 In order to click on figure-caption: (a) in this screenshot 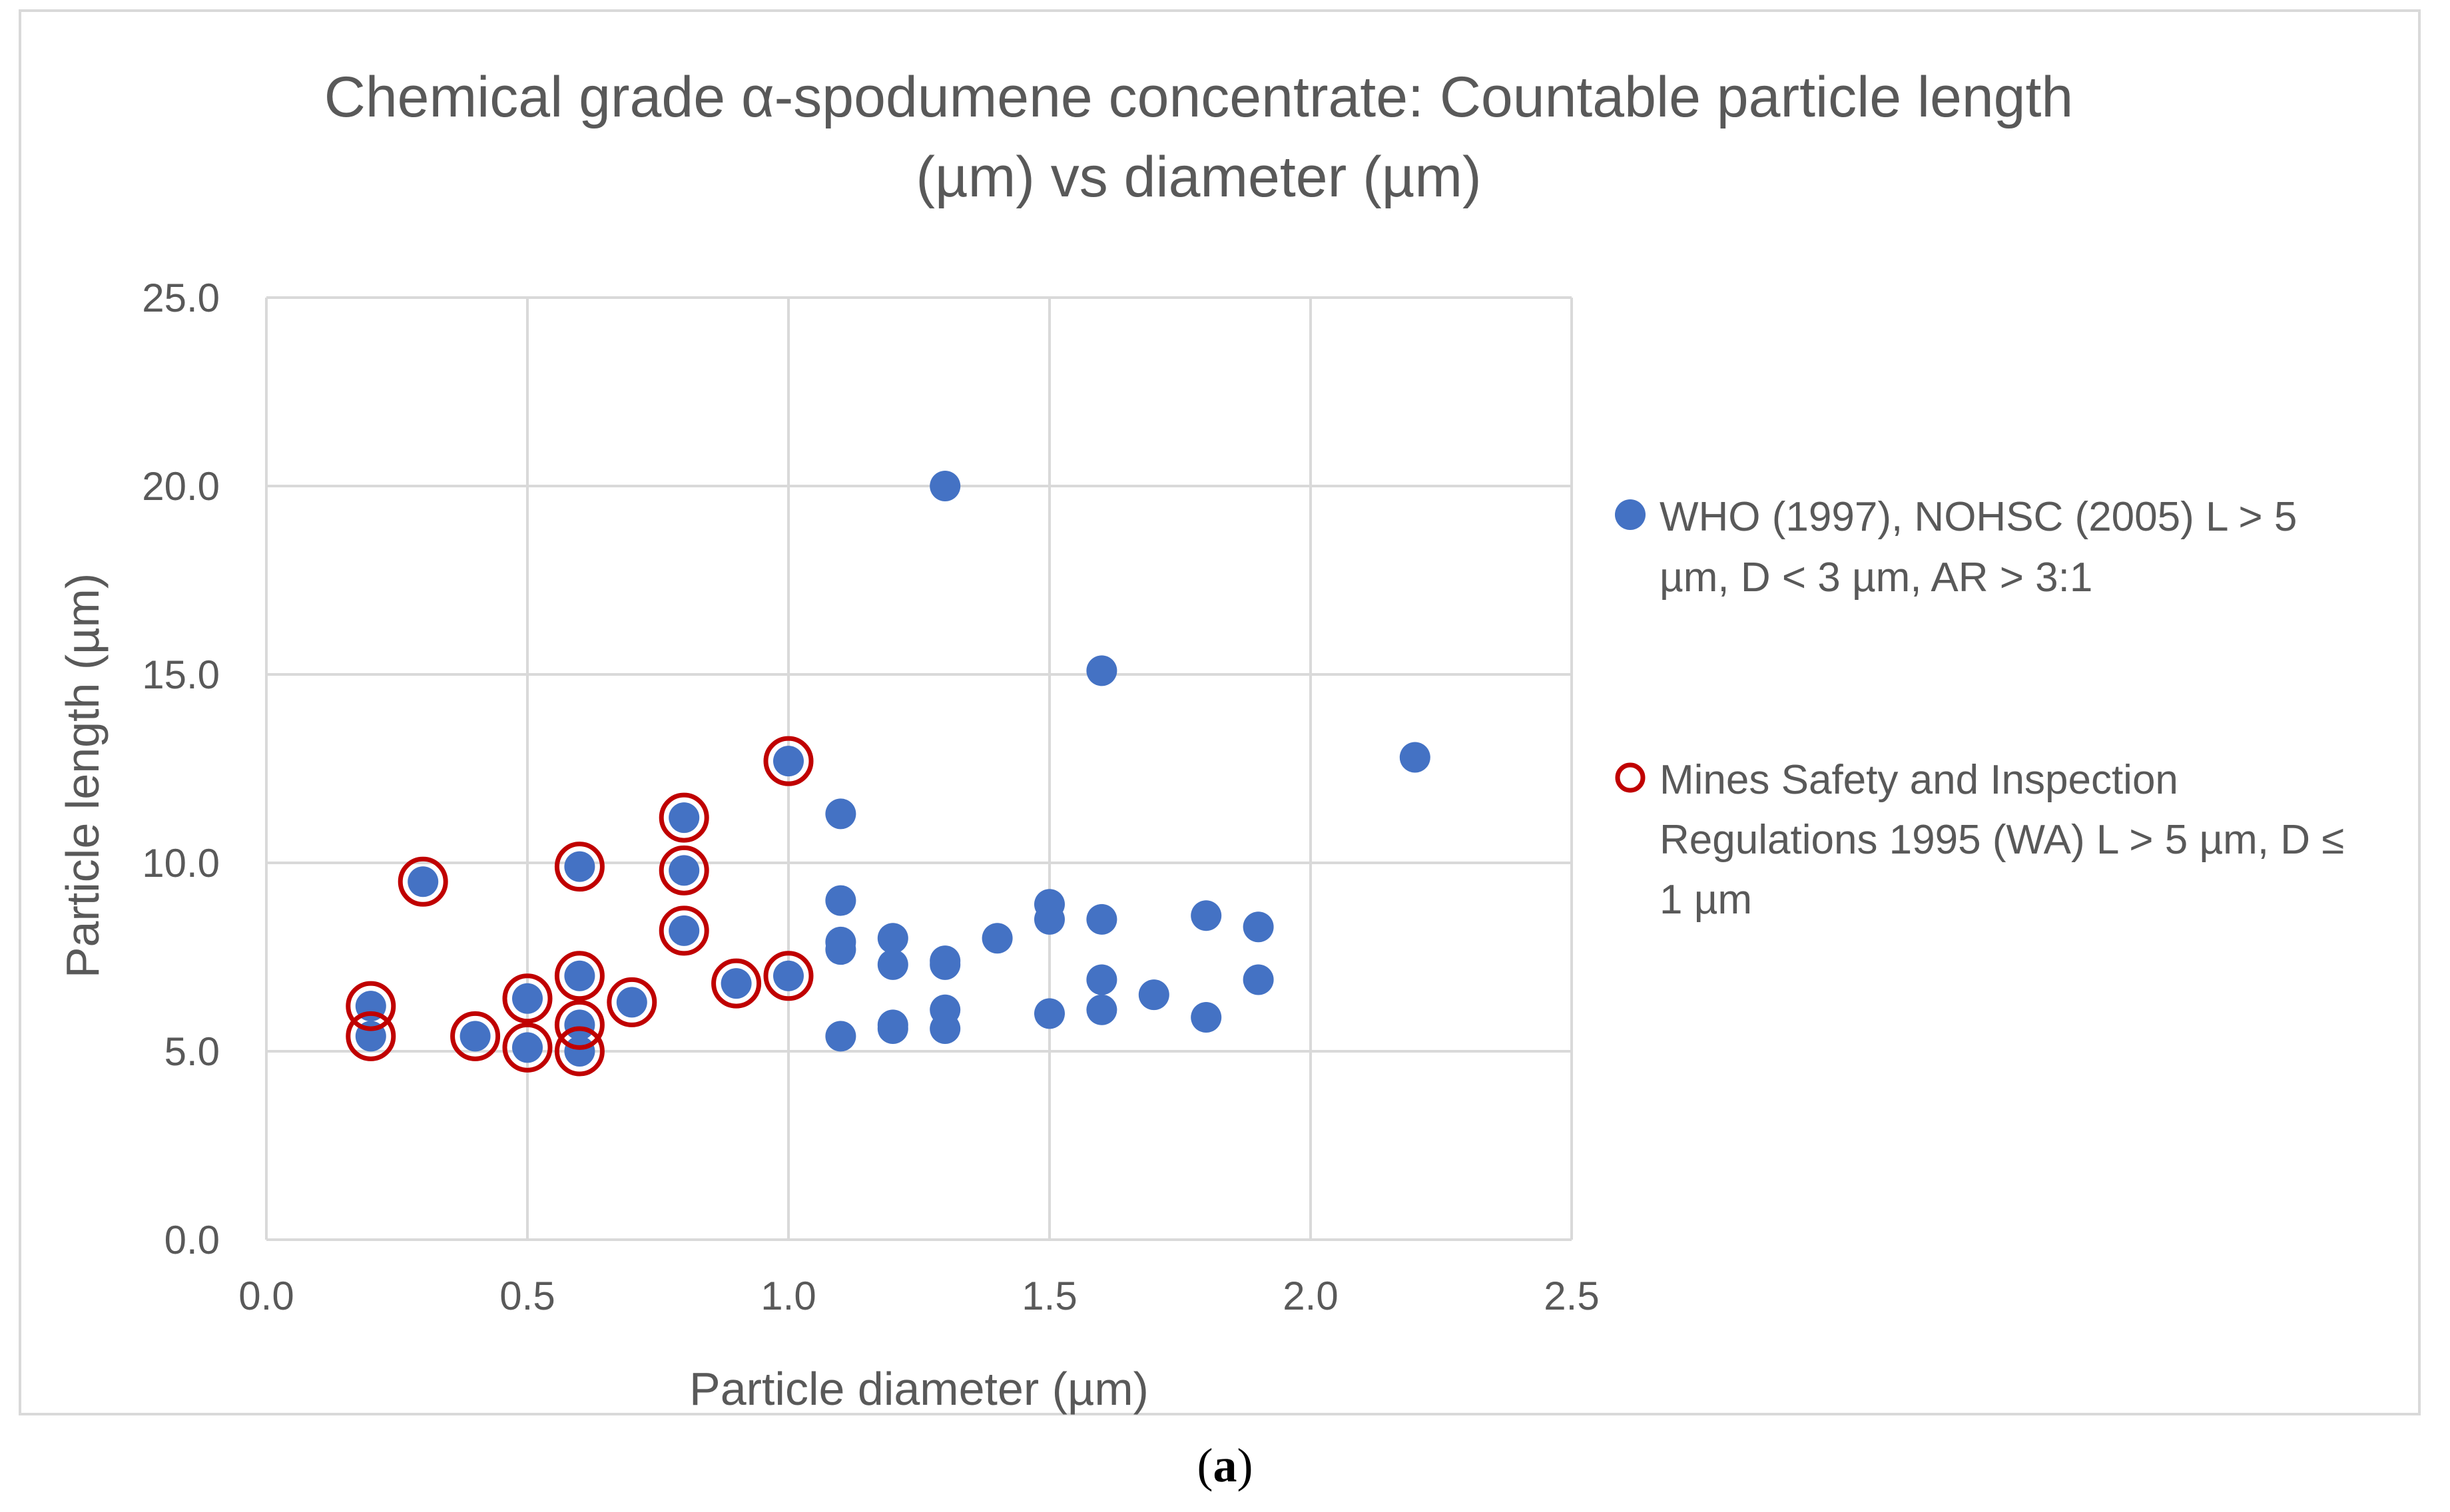, I will do `click(1225, 1465)`.